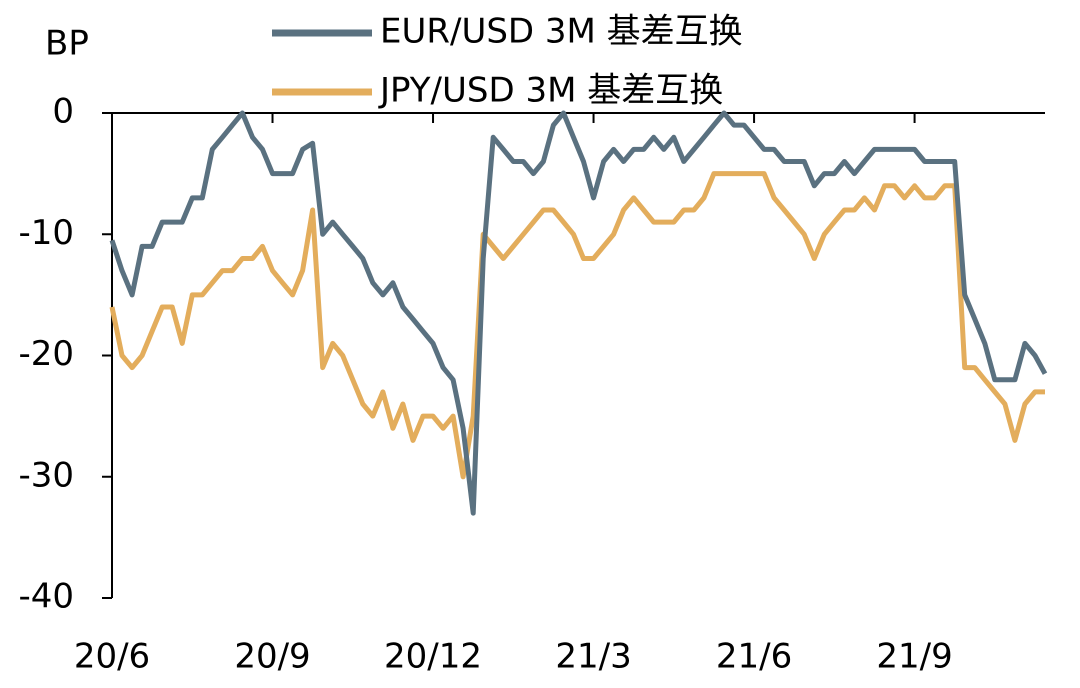 The height and width of the screenshot is (688, 1080). What do you see at coordinates (754, 657) in the screenshot?
I see `x-tick-label: 21/6` at bounding box center [754, 657].